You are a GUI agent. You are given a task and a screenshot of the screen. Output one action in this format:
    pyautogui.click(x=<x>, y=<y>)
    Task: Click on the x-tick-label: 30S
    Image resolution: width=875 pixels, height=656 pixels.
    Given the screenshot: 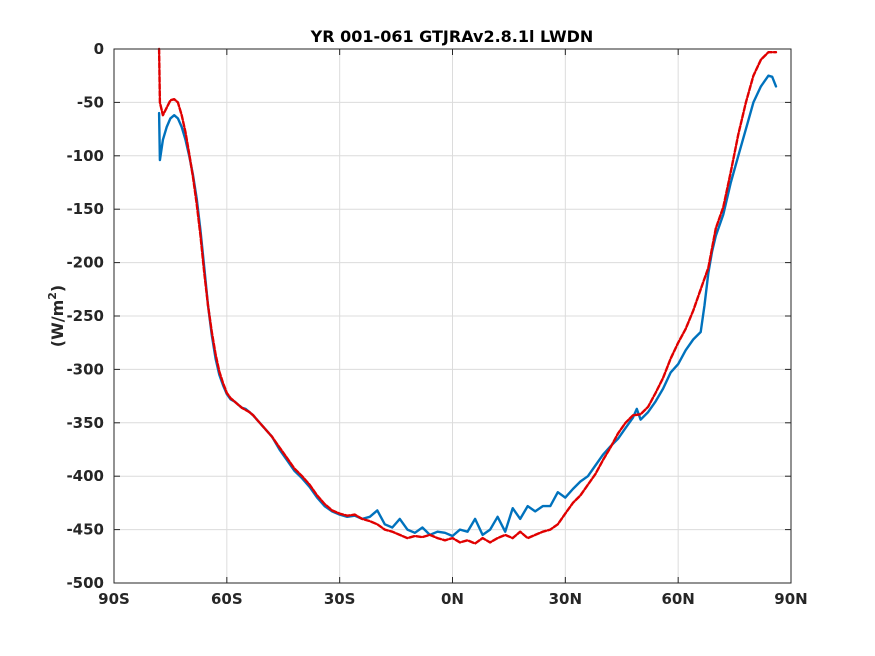 What is the action you would take?
    pyautogui.click(x=340, y=599)
    